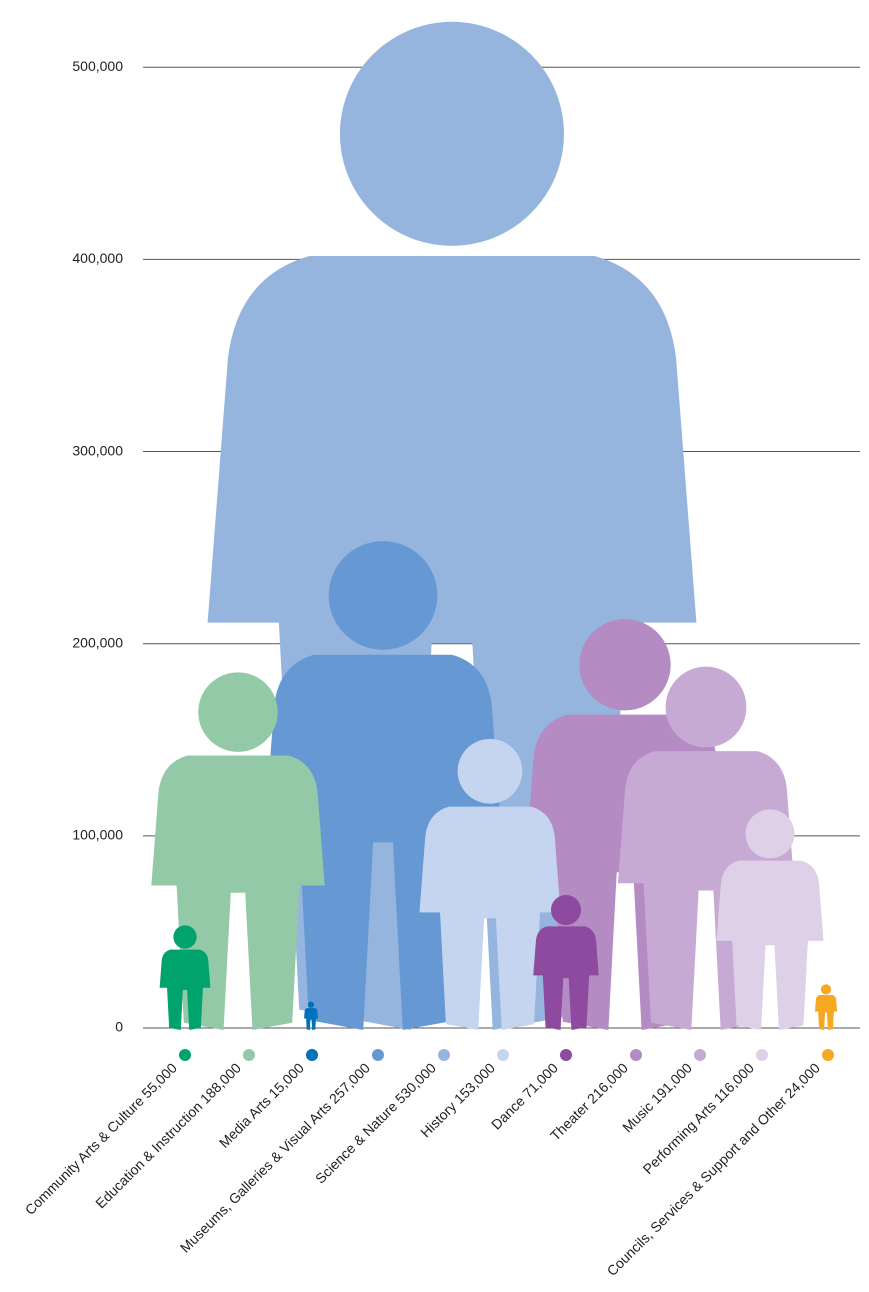 The image size is (869, 1292). Describe the element at coordinates (607, 1082) in the screenshot. I see `value-label: 216,000` at that location.